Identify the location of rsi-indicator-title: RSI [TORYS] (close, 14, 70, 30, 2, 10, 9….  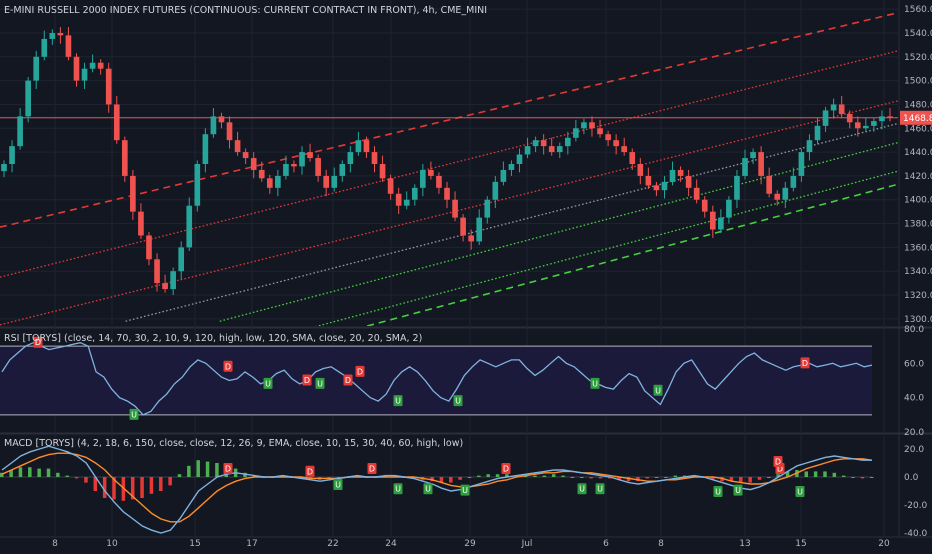
(213, 338).